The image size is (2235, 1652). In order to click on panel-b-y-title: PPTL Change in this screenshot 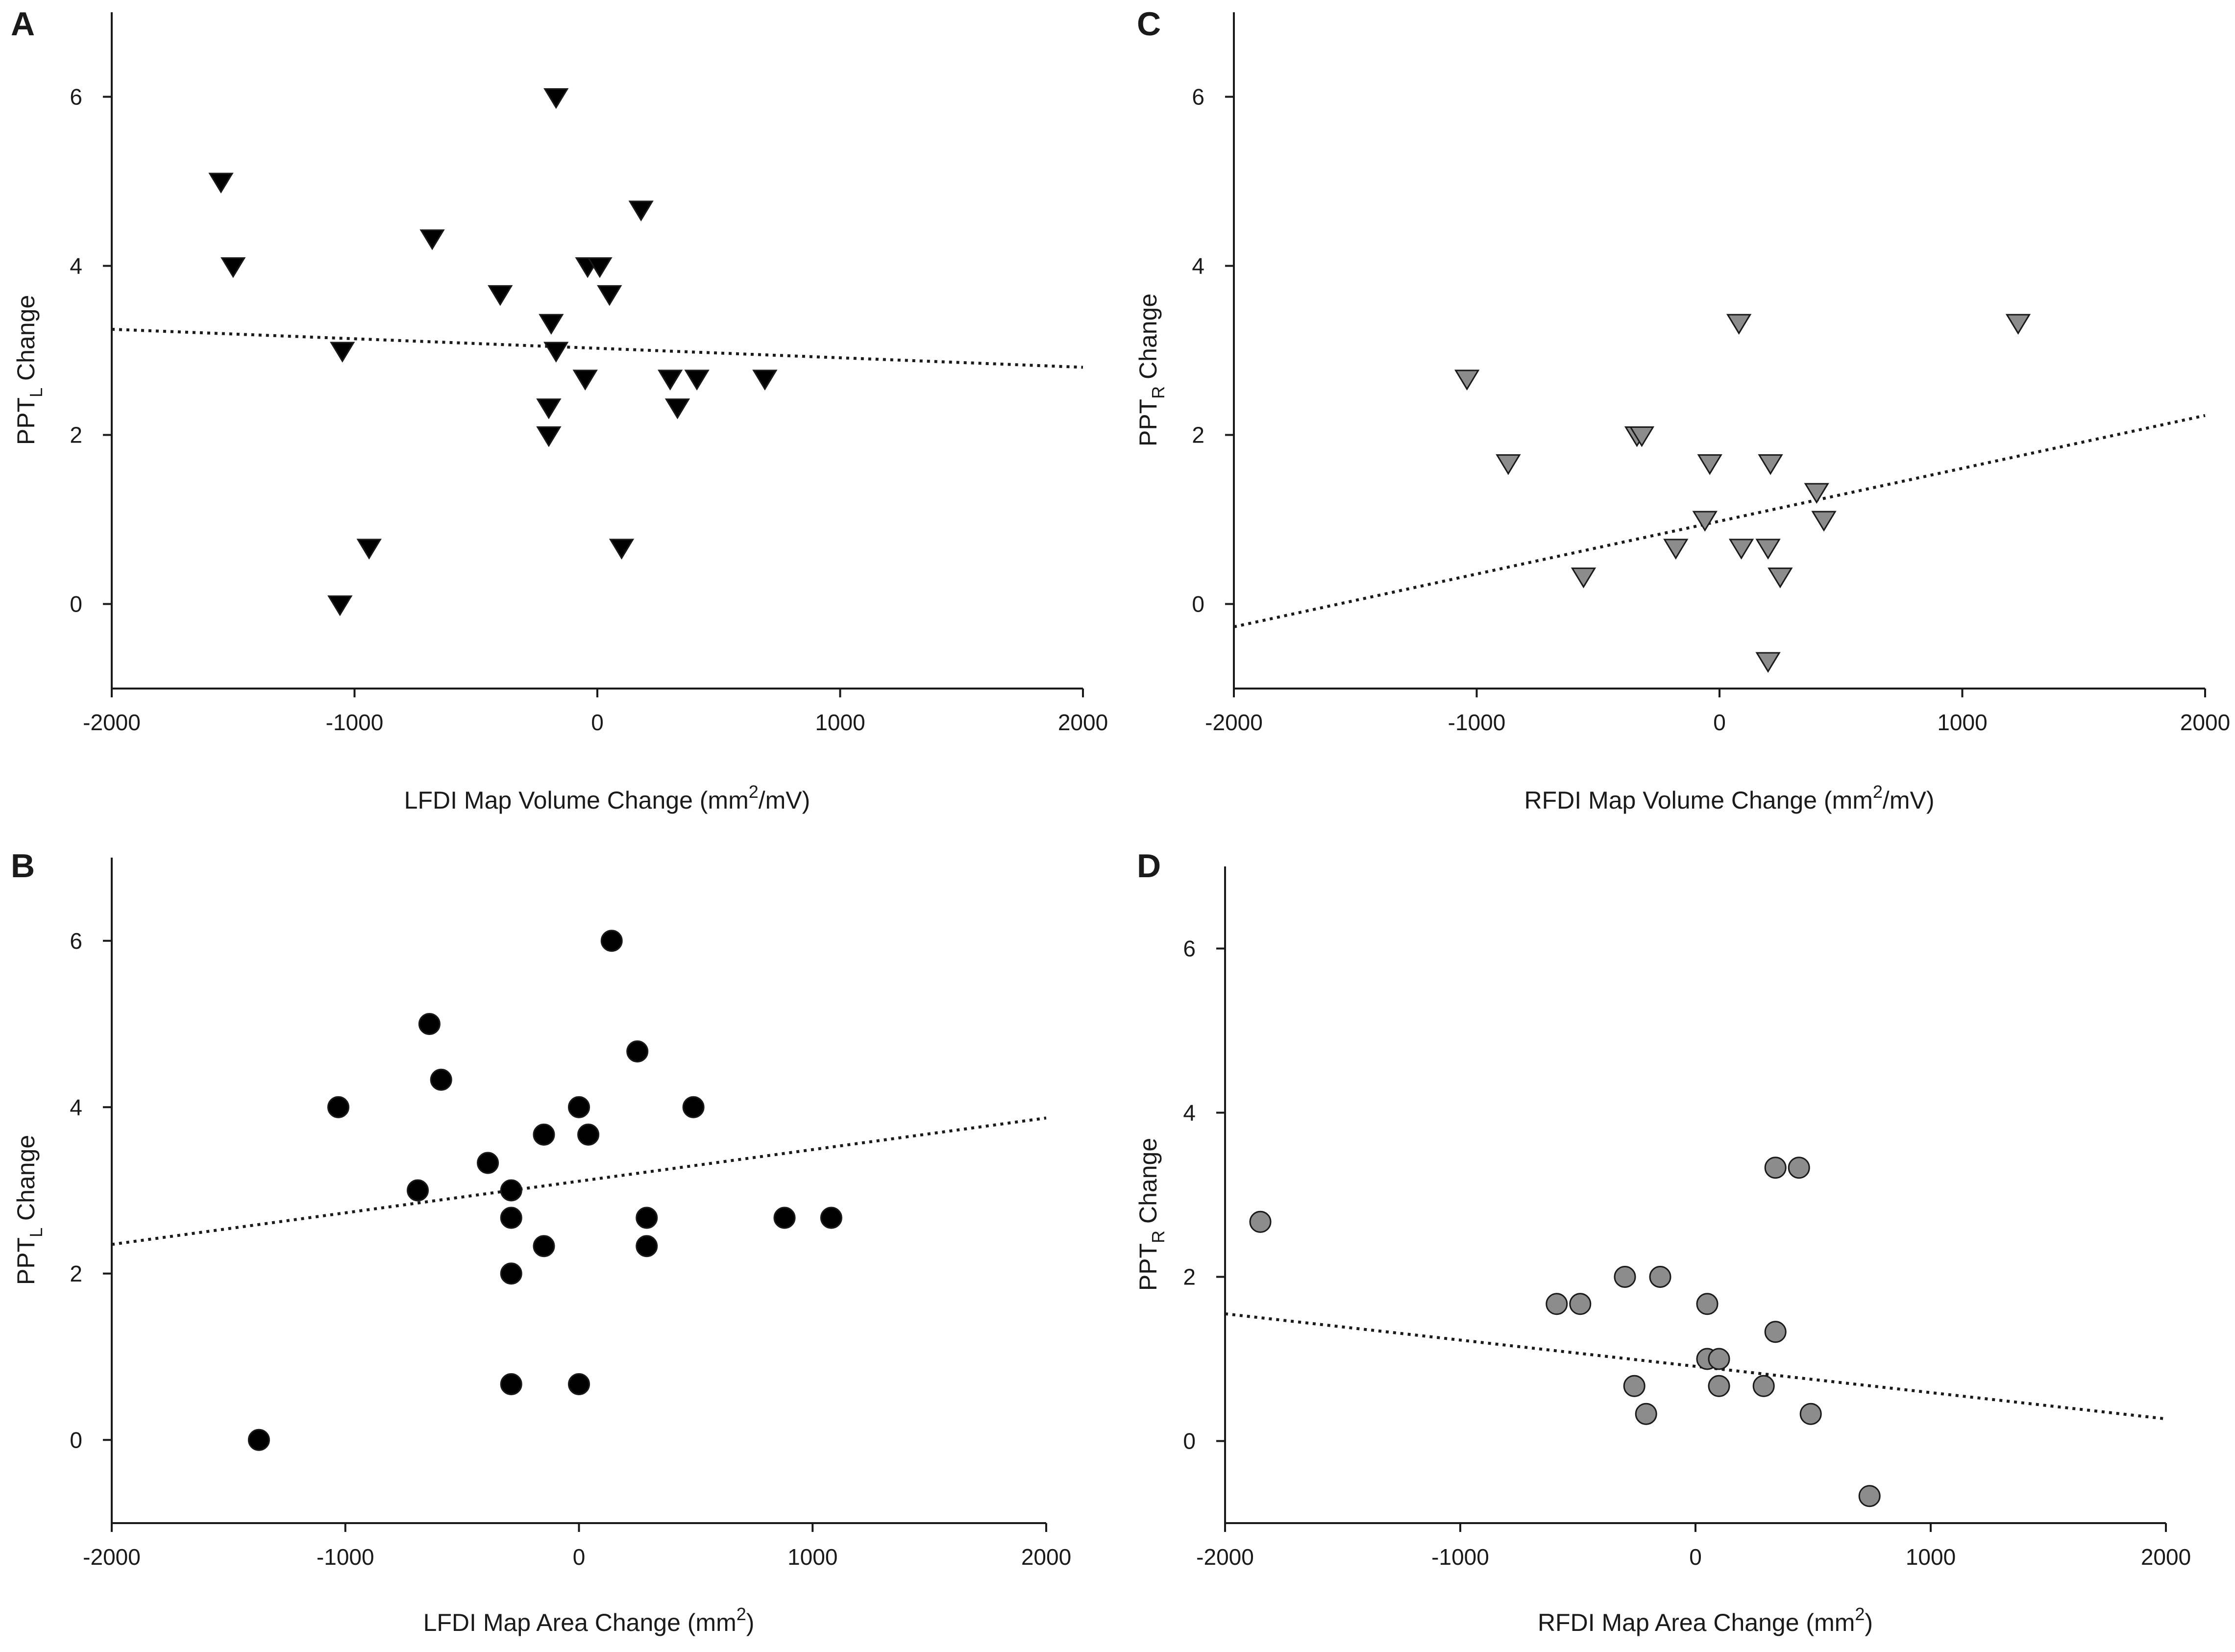, I will do `click(29, 1210)`.